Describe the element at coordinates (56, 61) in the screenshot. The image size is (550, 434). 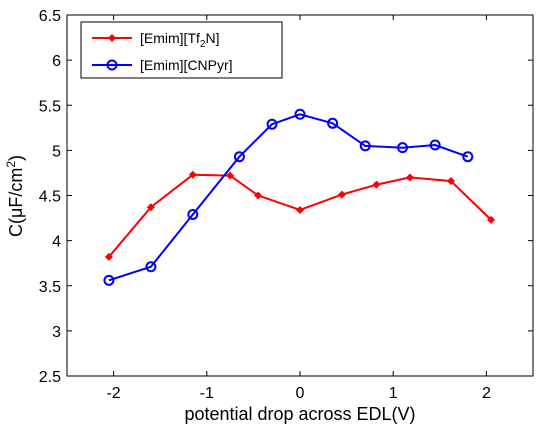
I see `y-tick-label: 6` at that location.